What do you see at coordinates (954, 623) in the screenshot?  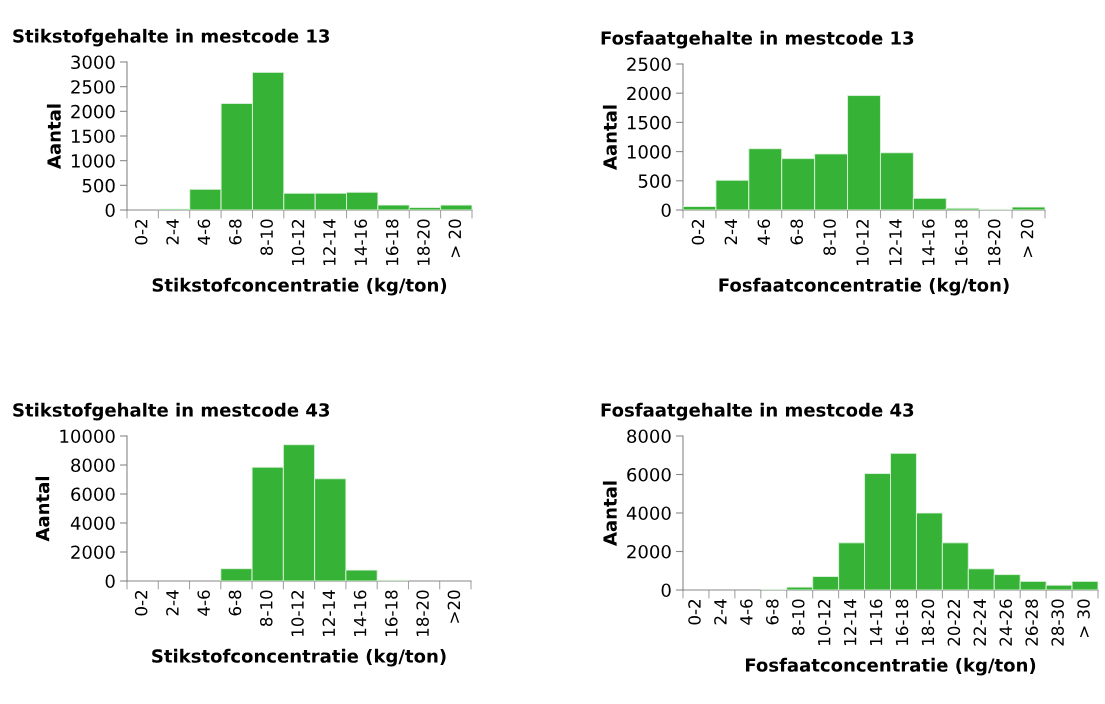 I see `x-tick-label: 20-22` at bounding box center [954, 623].